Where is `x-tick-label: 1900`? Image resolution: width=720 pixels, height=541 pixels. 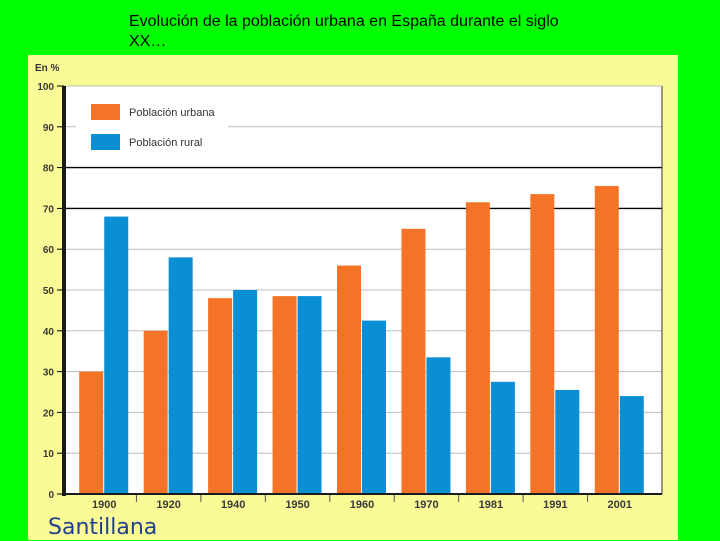 x-tick-label: 1900 is located at coordinates (104, 505).